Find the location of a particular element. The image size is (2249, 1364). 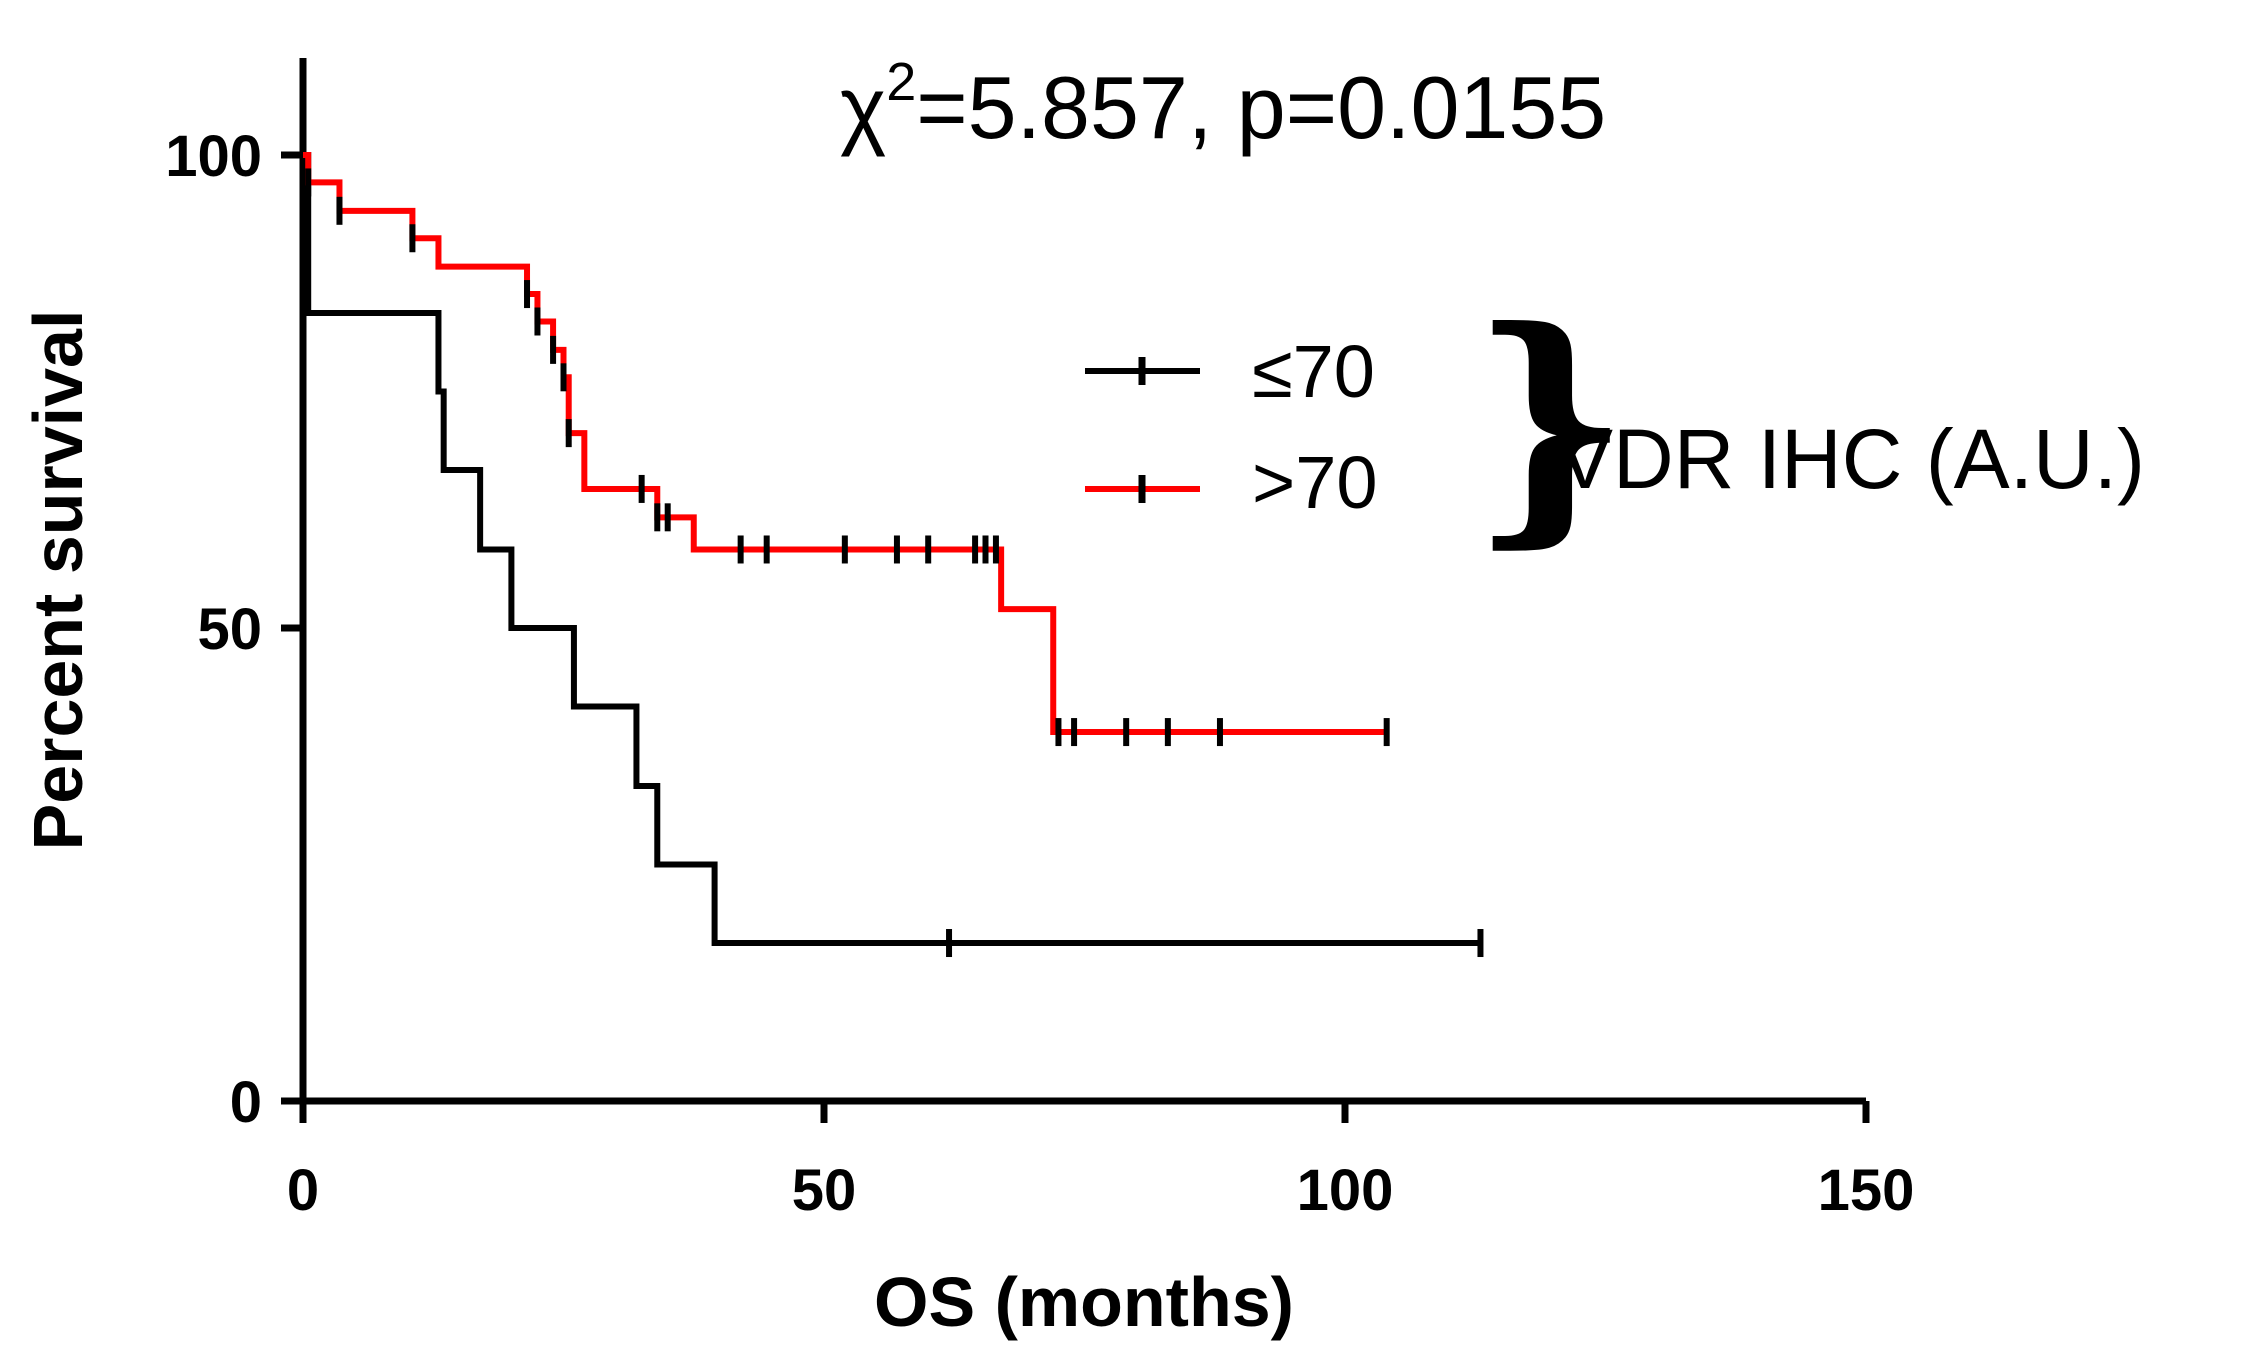

chi-exponent: 2 is located at coordinates (901, 82).